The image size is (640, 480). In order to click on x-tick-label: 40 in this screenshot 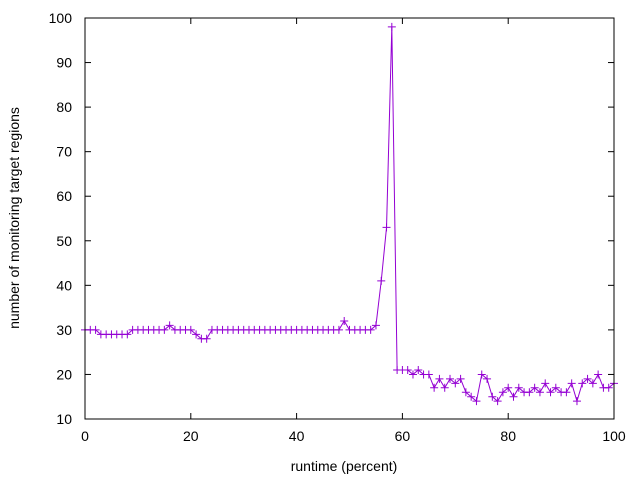, I will do `click(297, 436)`.